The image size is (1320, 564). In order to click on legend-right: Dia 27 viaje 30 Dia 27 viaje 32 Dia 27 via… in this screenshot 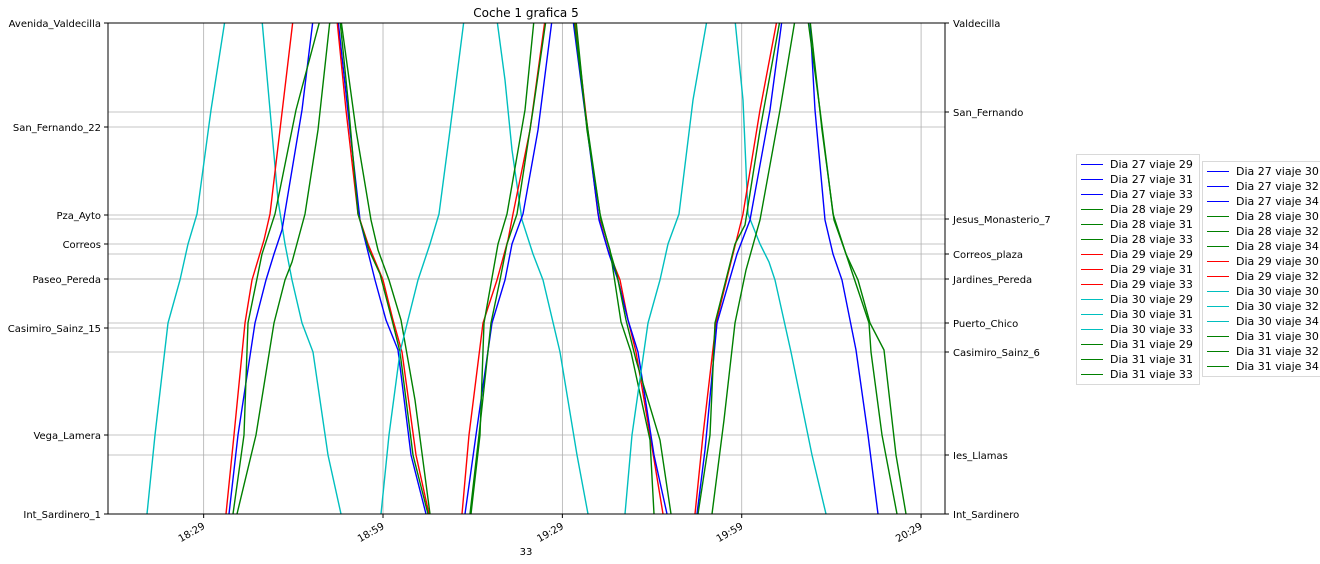, I will do `click(1261, 269)`.